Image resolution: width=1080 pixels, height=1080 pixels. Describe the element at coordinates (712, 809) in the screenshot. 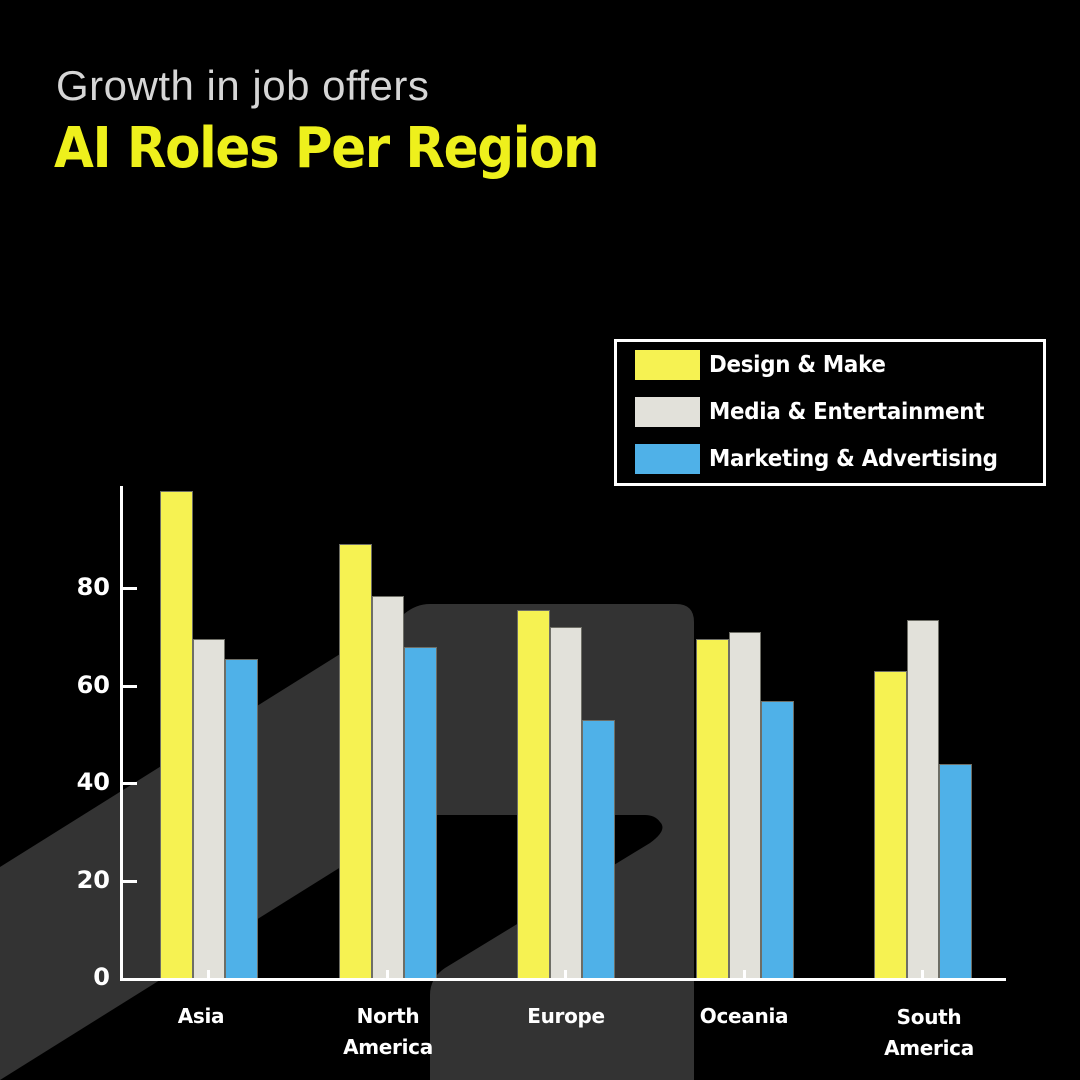

I see `bar-oceania-design-make` at that location.